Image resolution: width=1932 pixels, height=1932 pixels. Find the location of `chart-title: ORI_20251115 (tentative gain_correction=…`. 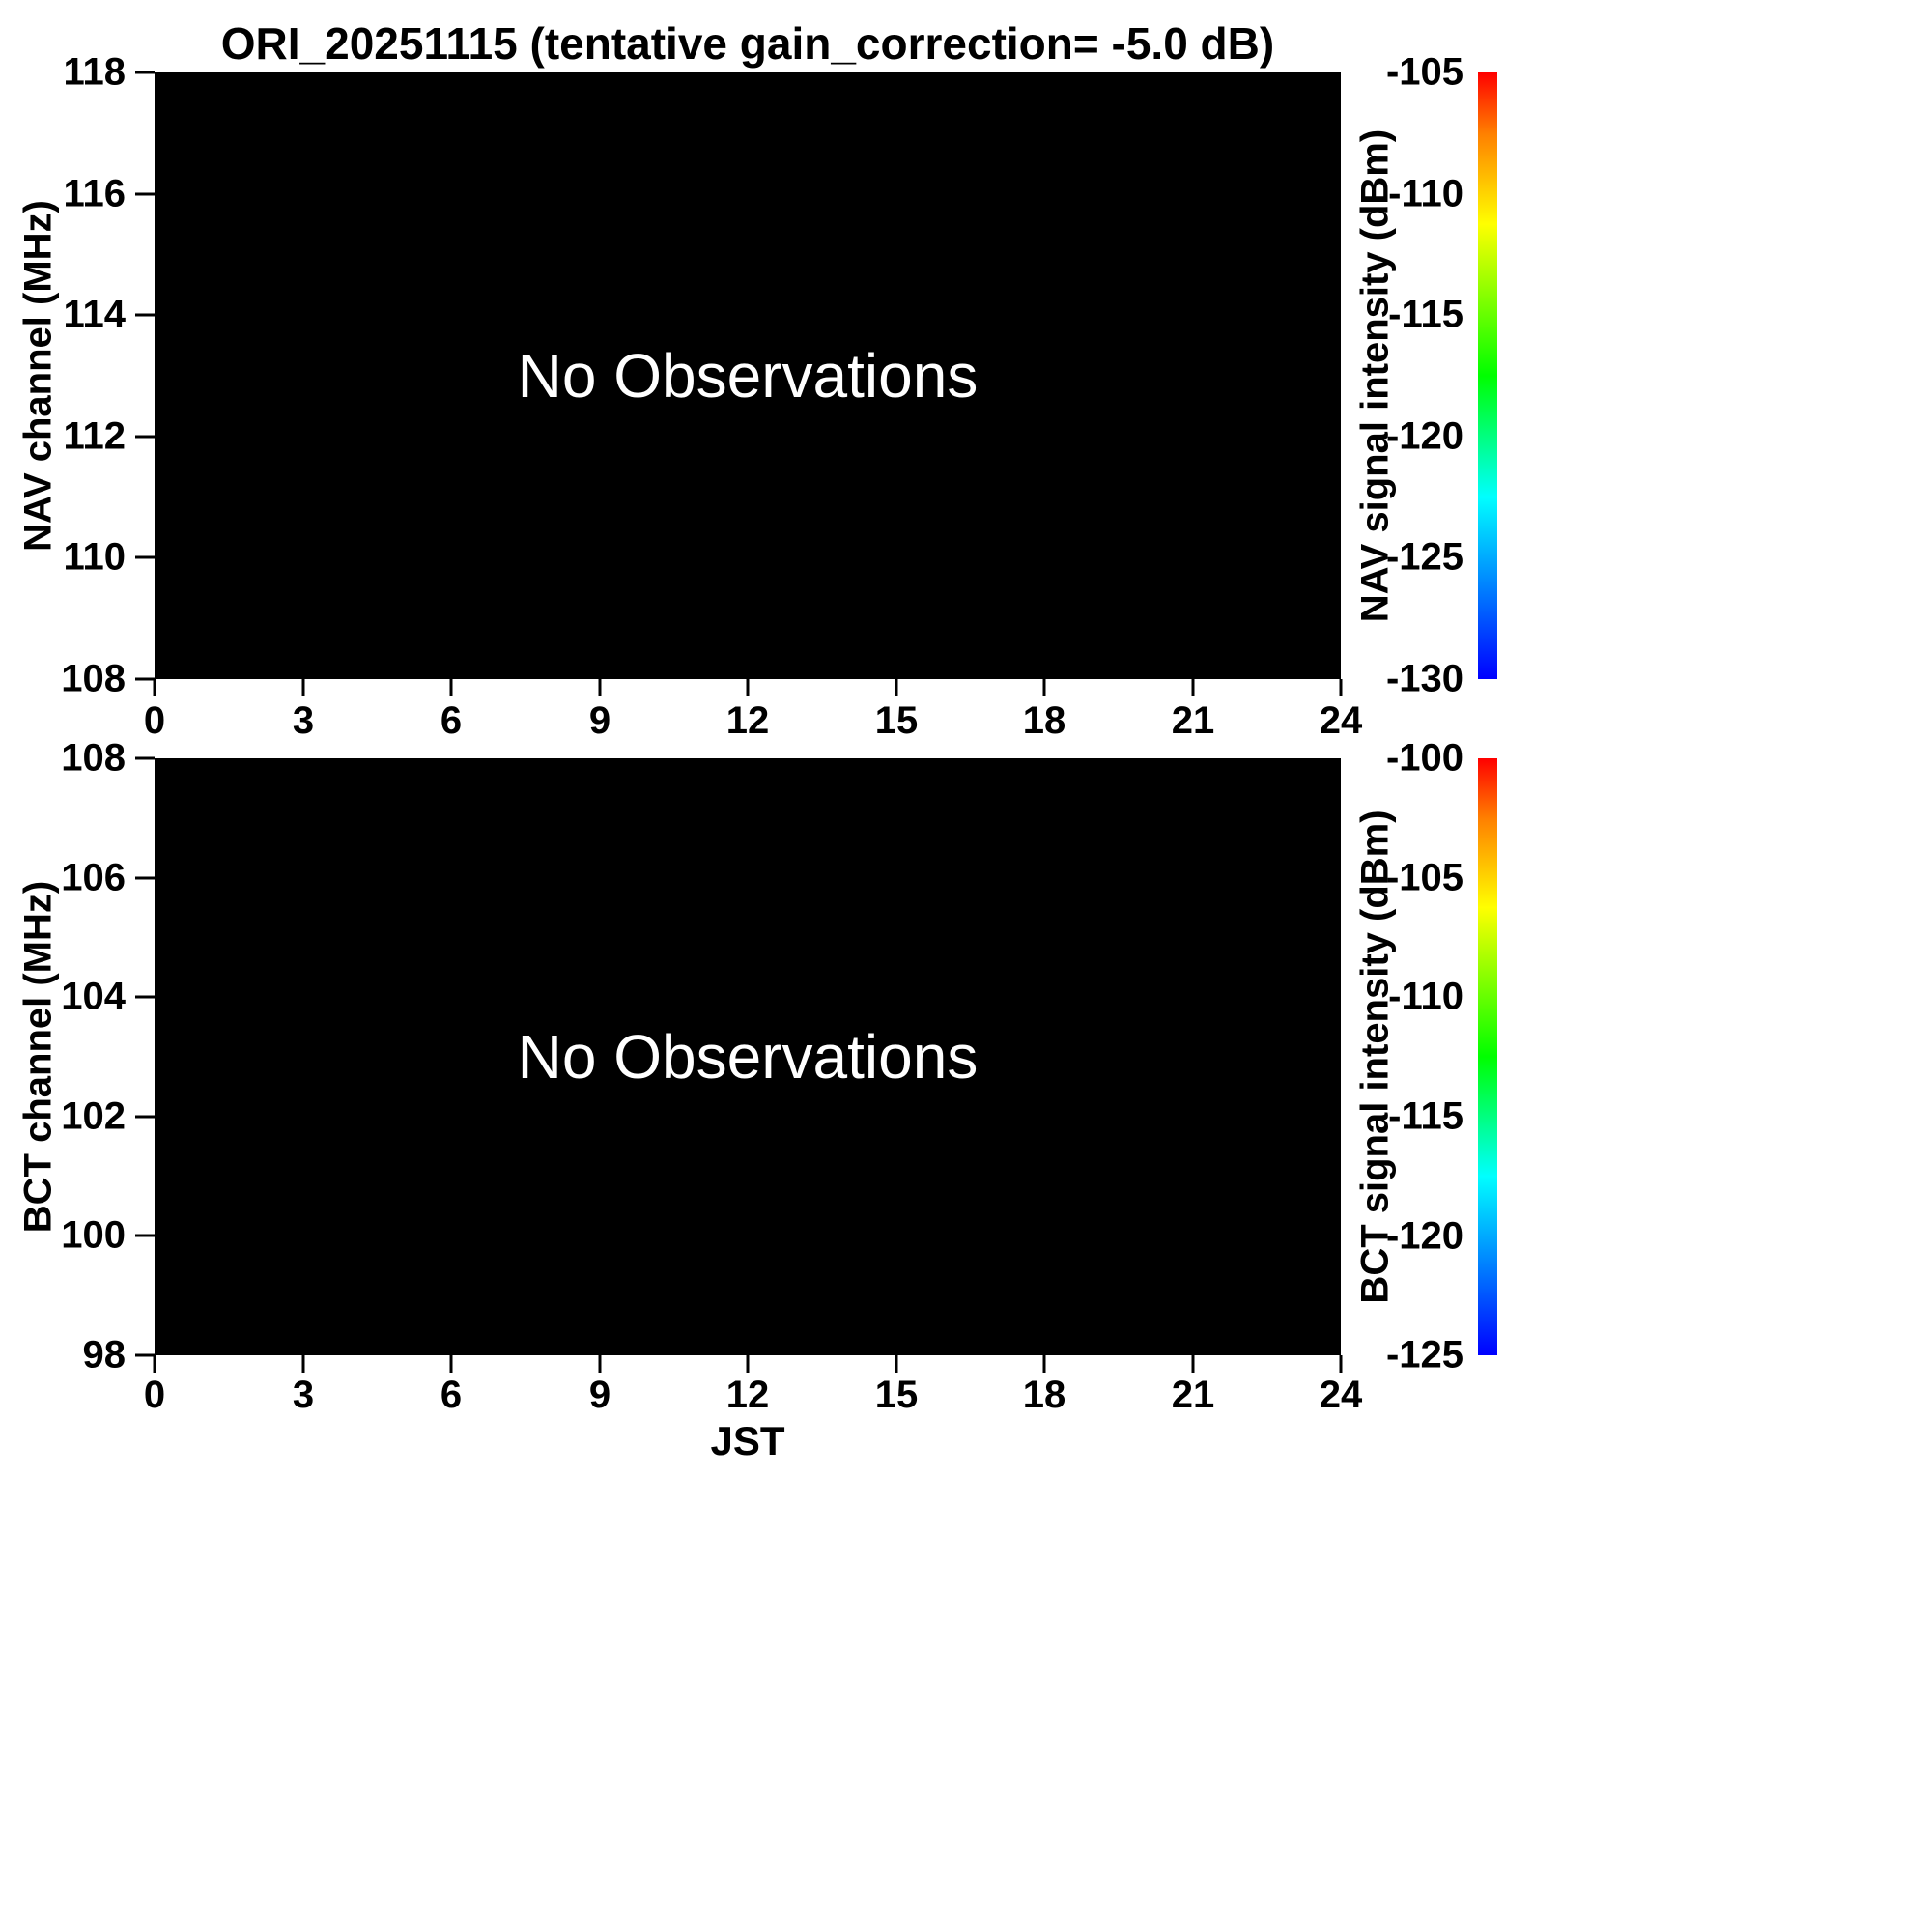

chart-title: ORI_20251115 (tentative gain_correction=… is located at coordinates (747, 43).